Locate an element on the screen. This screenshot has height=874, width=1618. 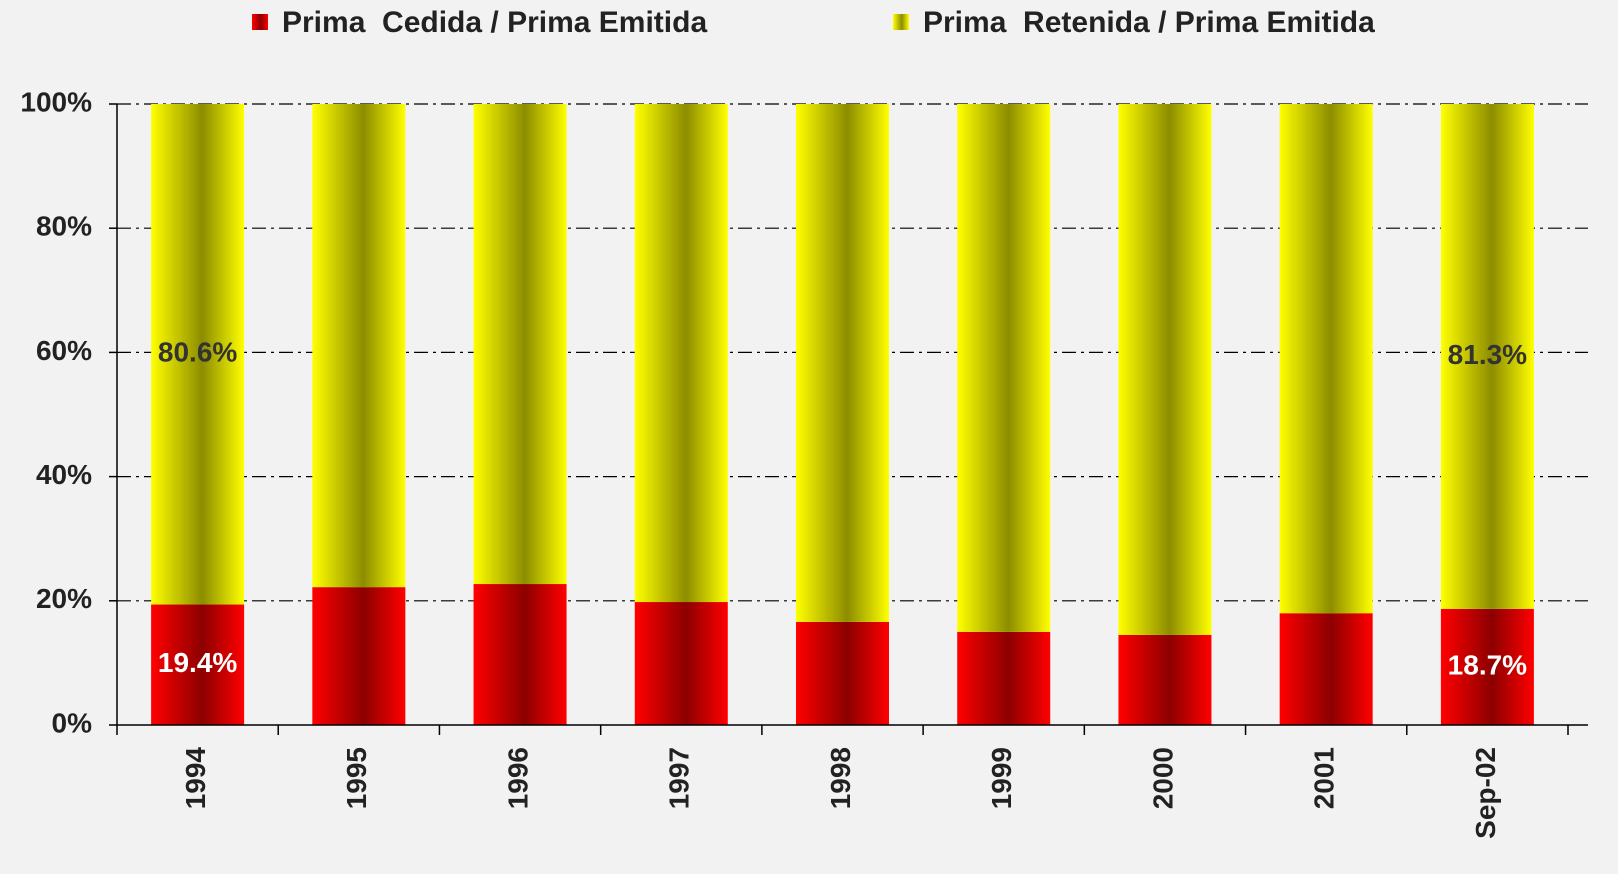
y-tick-label: 100% is located at coordinates (56, 101).